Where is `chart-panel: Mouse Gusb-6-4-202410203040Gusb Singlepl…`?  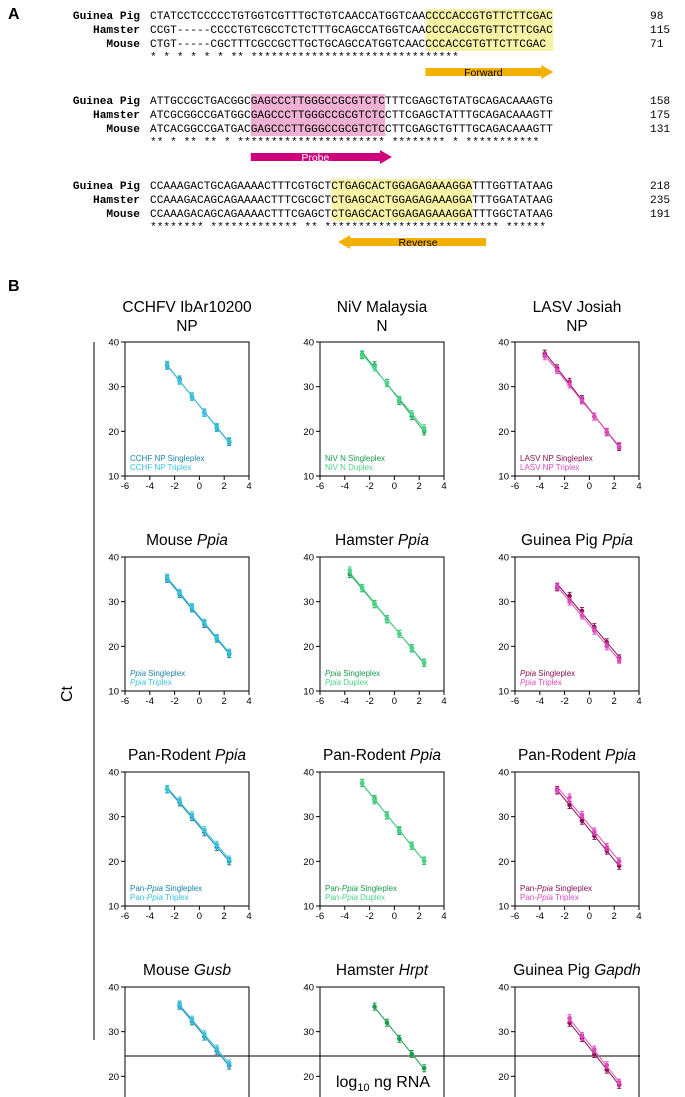
chart-panel: Mouse Gusb-6-4-202410203040Gusb Singlepl… is located at coordinates (179, 1029).